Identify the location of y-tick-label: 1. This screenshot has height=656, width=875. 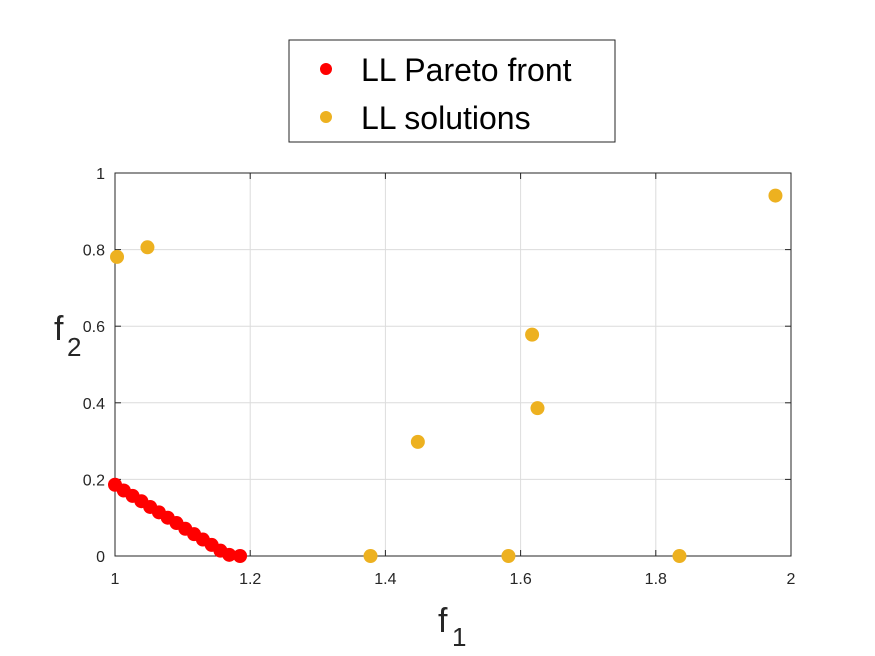
(100, 174).